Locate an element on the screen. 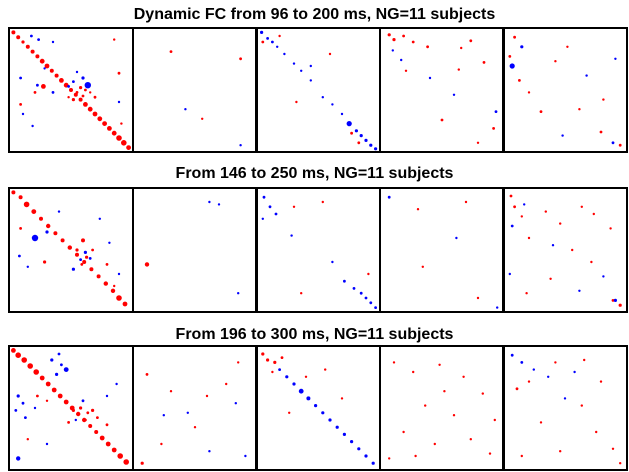 The width and height of the screenshot is (629, 472). row-title-1: From 146 to 250 ms, NG=11 subjects is located at coordinates (314, 173).